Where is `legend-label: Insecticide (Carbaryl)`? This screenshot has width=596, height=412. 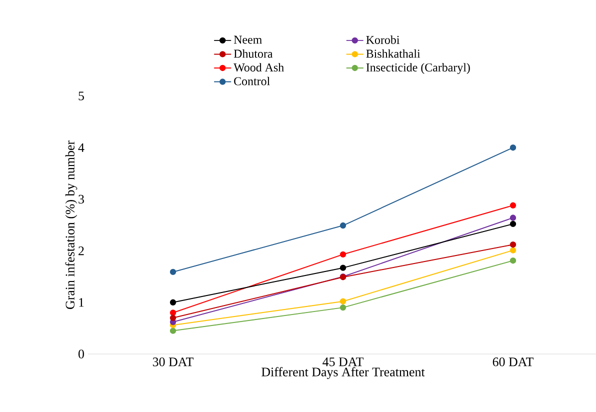 legend-label: Insecticide (Carbaryl) is located at coordinates (418, 68).